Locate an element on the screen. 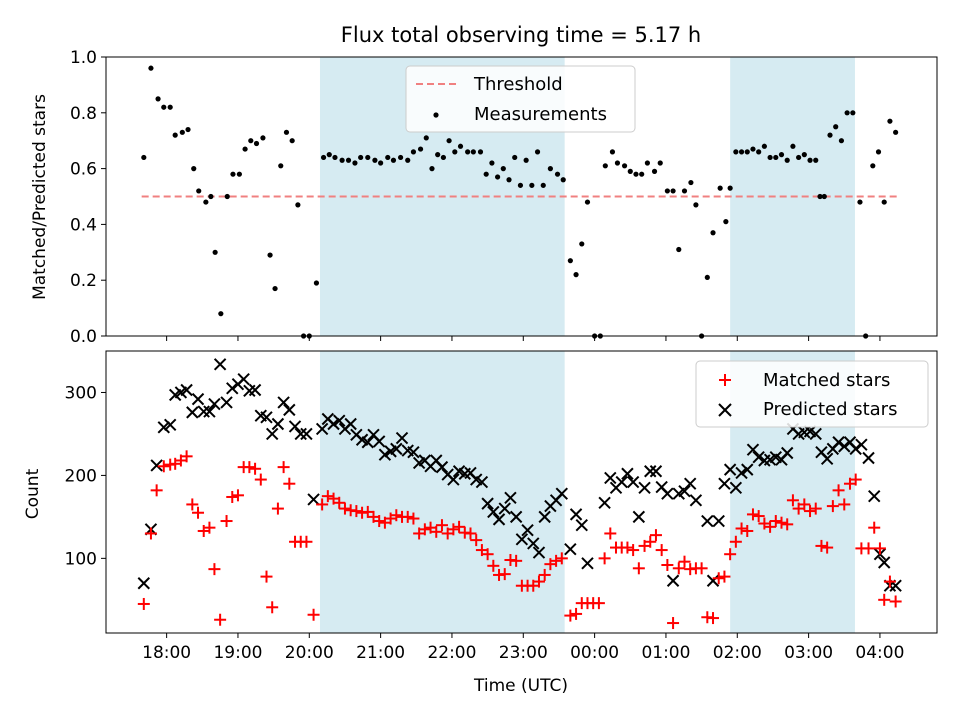  matched-stars-legend-label: Matched stars is located at coordinates (826, 380).